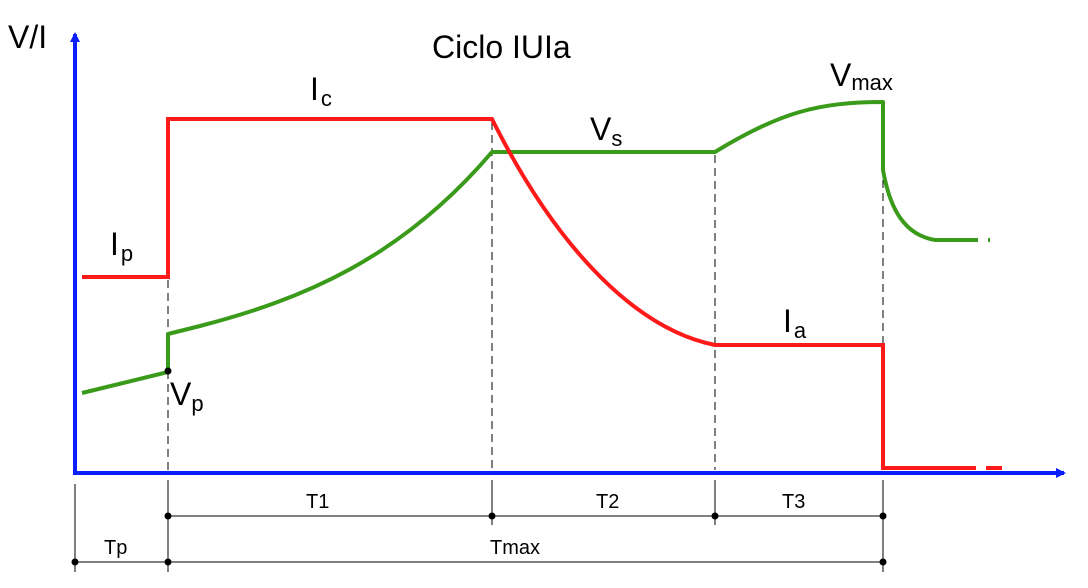 The height and width of the screenshot is (588, 1088). Describe the element at coordinates (326, 98) in the screenshot. I see `label-ic-sub: c` at that location.